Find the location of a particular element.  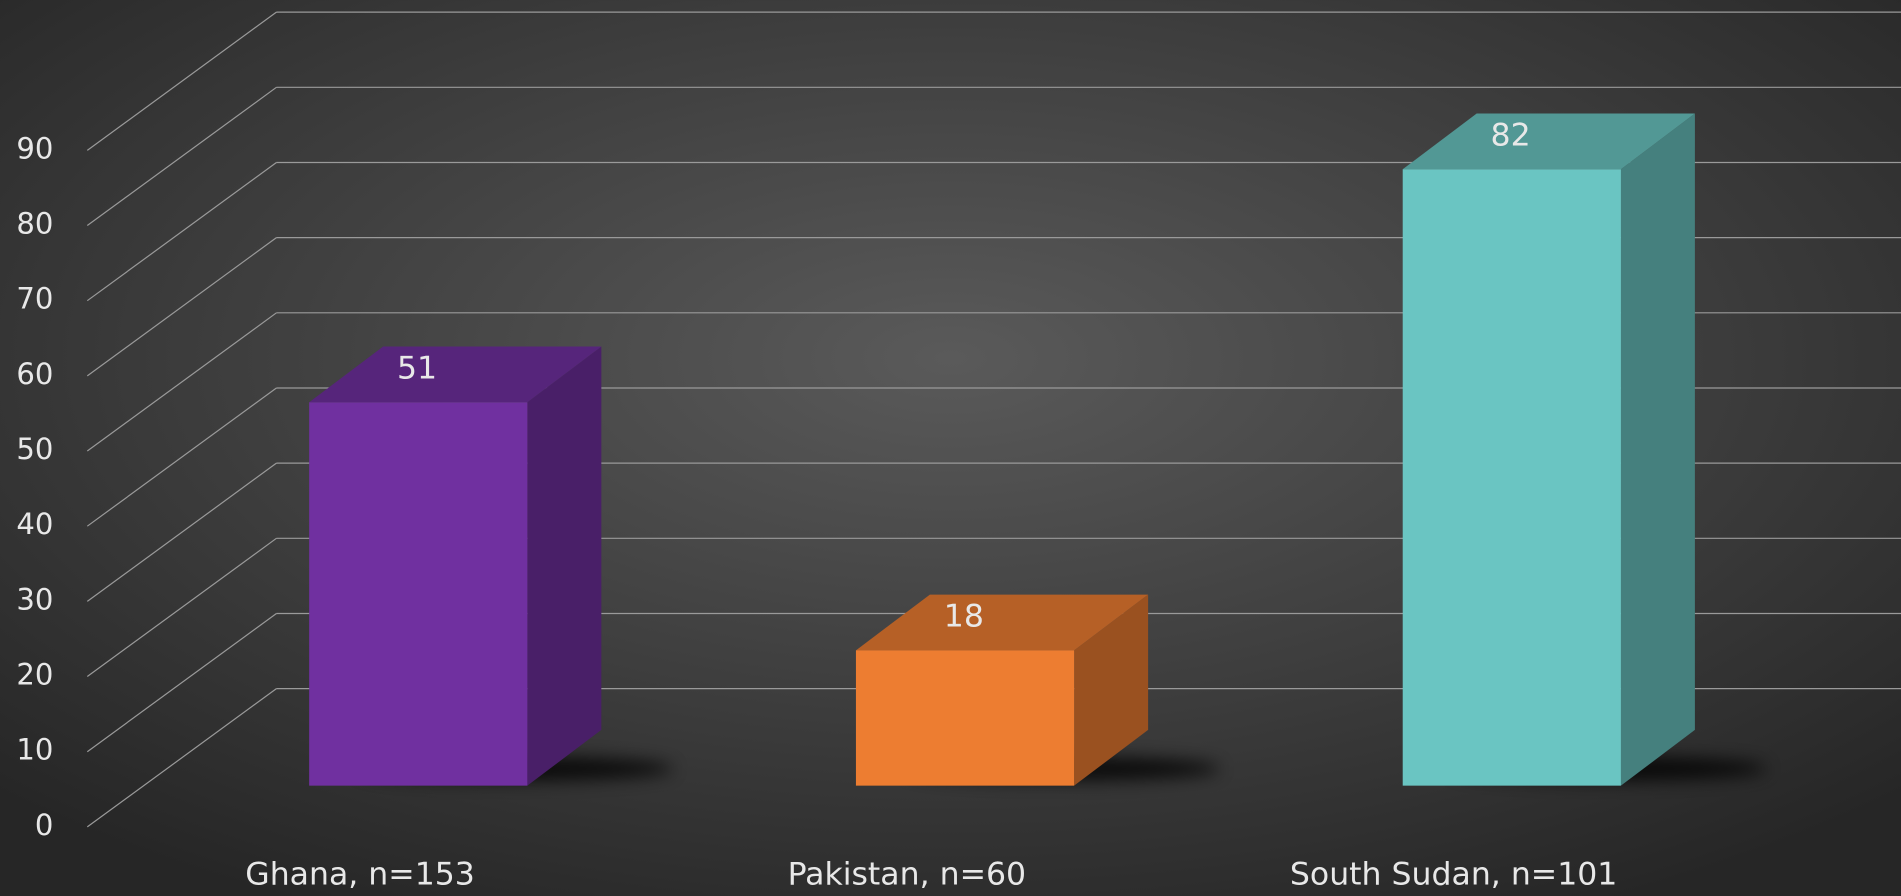

y-tick-label: 70 is located at coordinates (34, 299).